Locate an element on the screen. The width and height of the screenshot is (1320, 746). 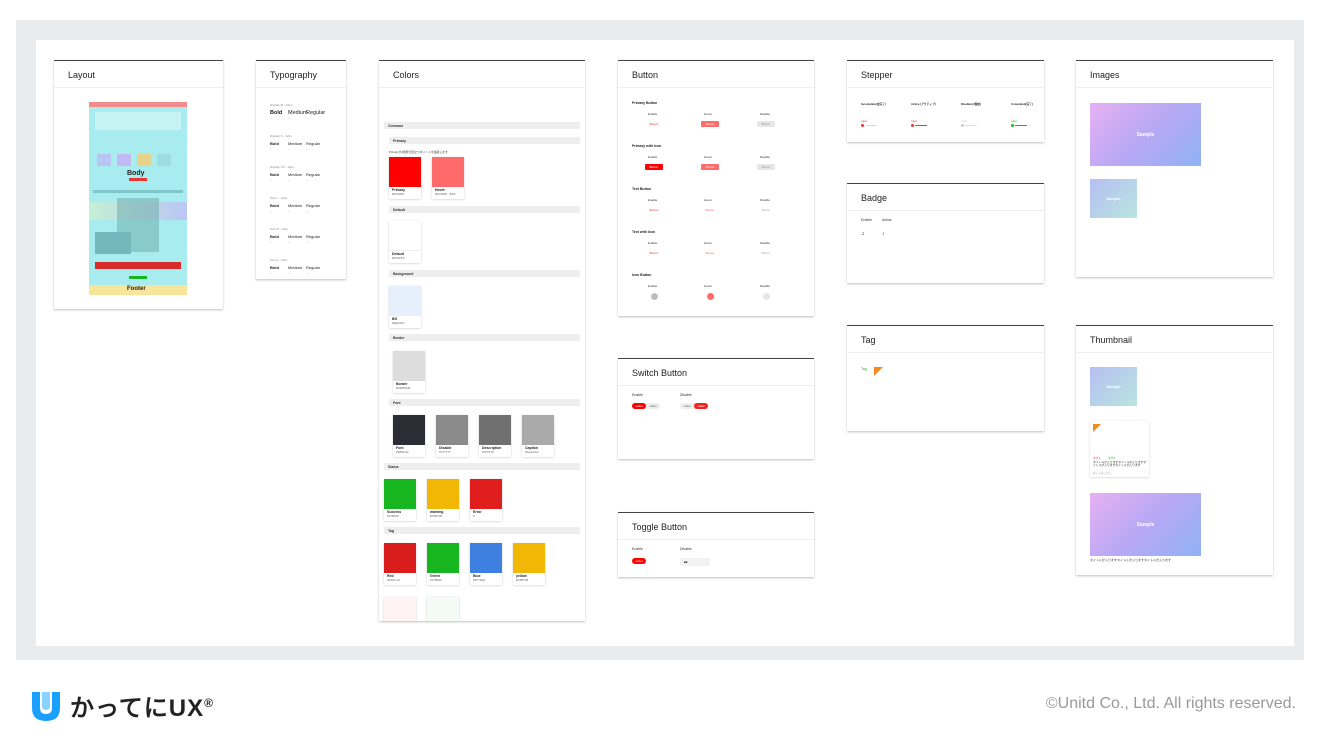
stepper-state-label: Active (アクティブ) is located at coordinates (923, 104).